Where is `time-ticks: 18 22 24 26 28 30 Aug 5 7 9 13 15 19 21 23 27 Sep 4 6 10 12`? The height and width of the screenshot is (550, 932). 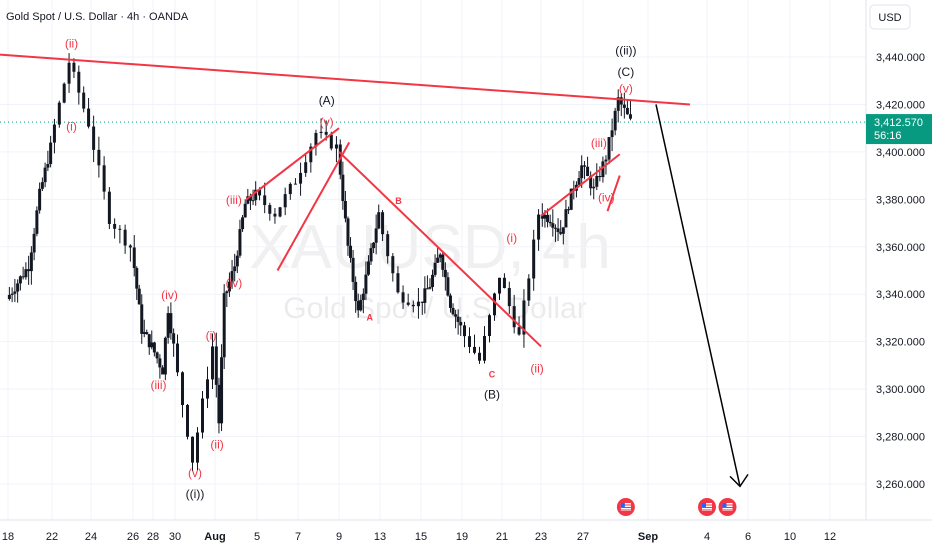 time-ticks: 18 22 24 26 28 30 Aug 5 7 9 13 15 19 21 23 27 Sep 4 6 10 12 is located at coordinates (419, 537).